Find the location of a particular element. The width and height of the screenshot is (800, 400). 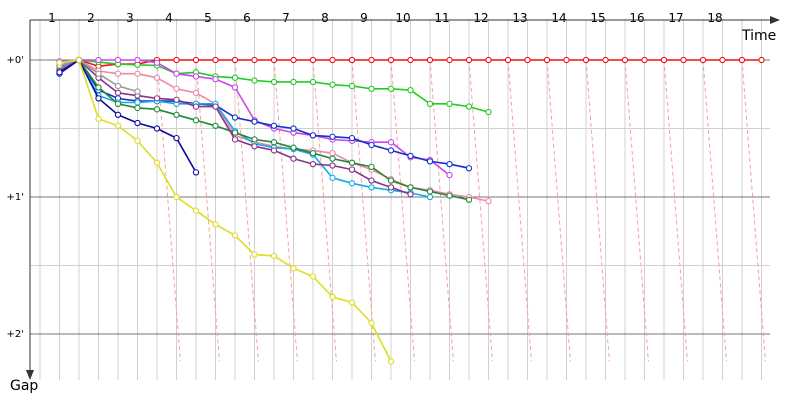

x-tick-label: 4 is located at coordinates (169, 18).